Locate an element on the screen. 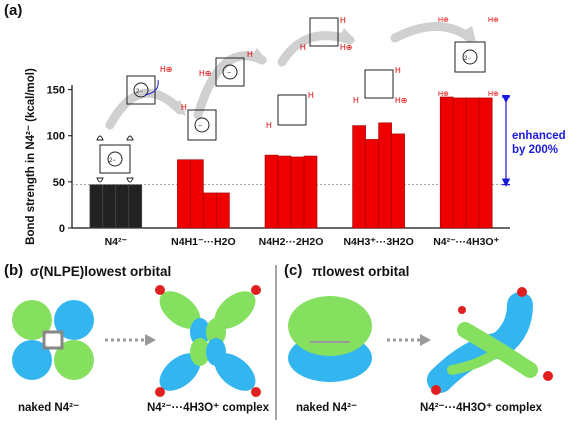 The image size is (568, 423). x-tick-label: N4²⁻ is located at coordinates (116, 242).